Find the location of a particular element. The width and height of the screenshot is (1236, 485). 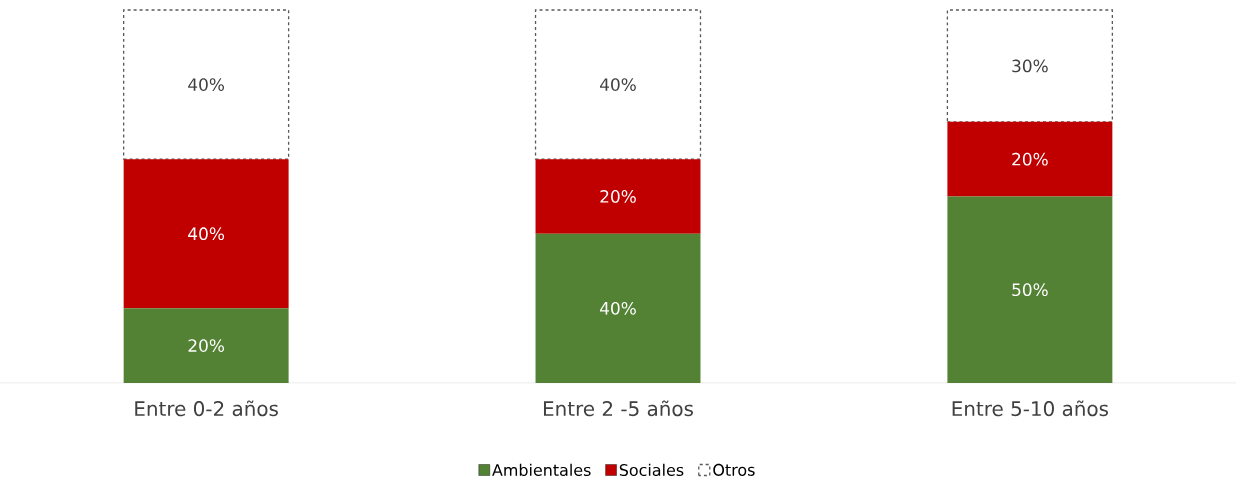

legend-label: Sociales is located at coordinates (651, 470).